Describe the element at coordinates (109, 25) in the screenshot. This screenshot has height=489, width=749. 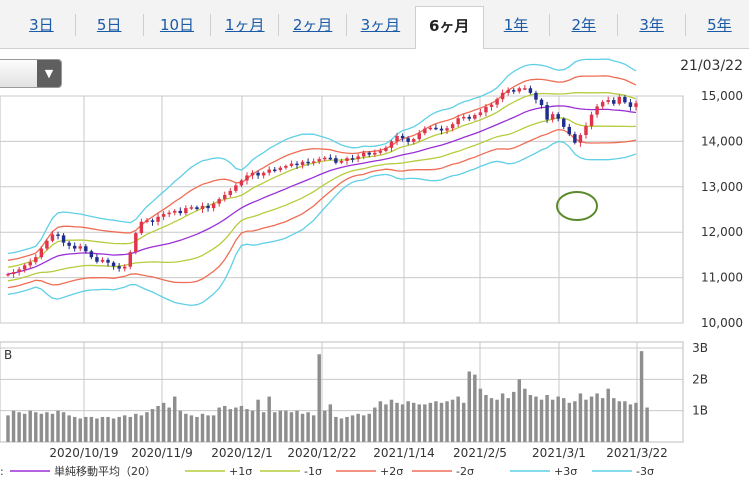
I see `tab-2: 5日` at that location.